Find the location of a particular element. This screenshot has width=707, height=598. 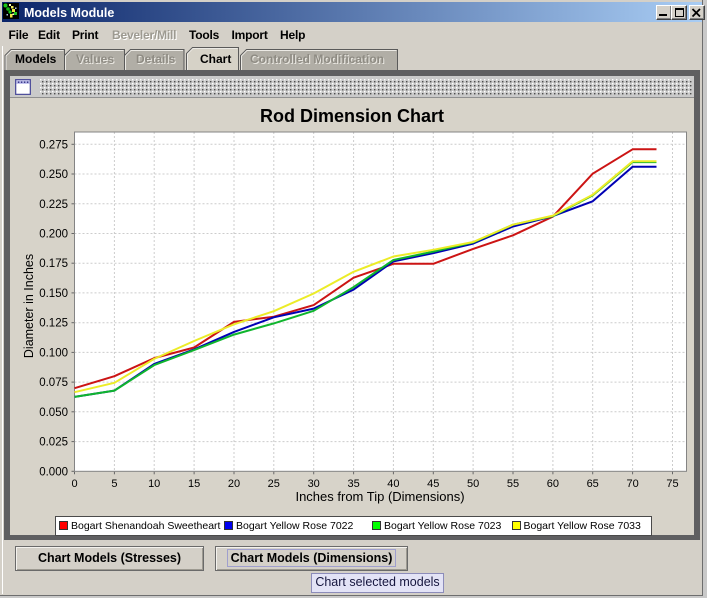

svg-text: 60 is located at coordinates (553, 484).